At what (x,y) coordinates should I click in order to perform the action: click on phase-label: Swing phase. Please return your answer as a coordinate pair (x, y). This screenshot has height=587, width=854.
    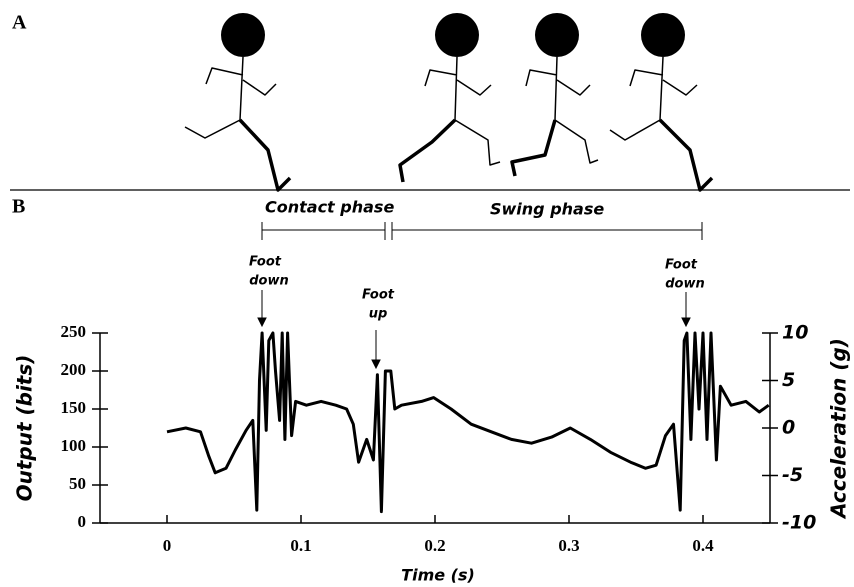
    Looking at the image, I should click on (547, 209).